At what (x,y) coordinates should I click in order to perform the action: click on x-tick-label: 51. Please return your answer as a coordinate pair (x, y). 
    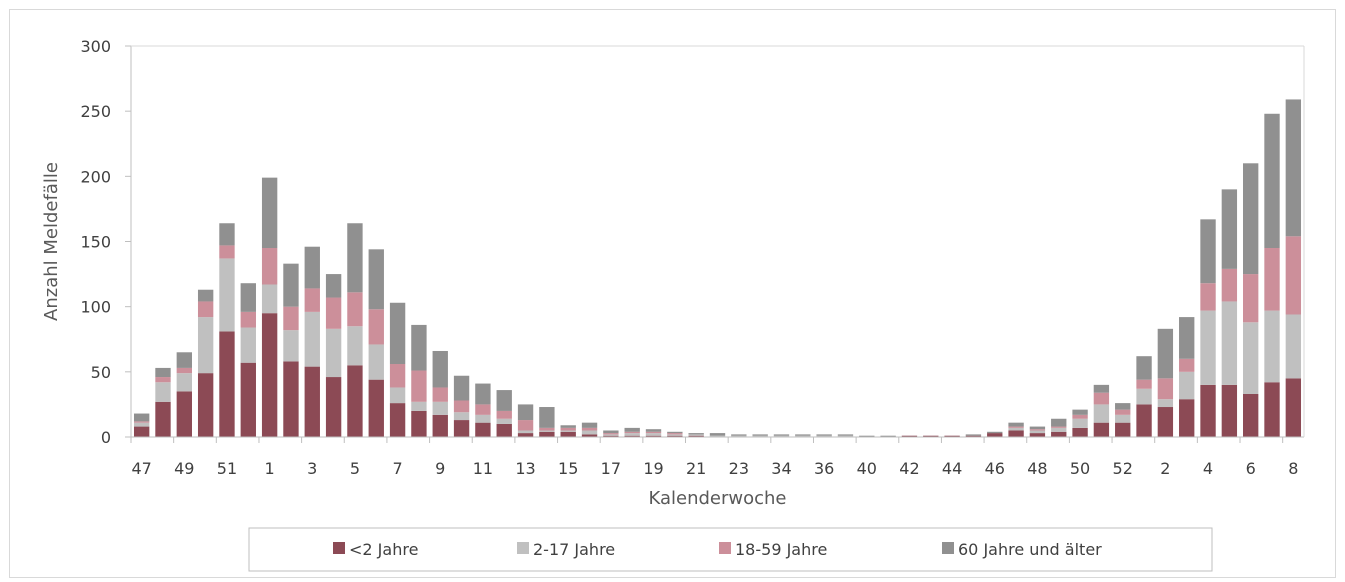
    Looking at the image, I should click on (227, 468).